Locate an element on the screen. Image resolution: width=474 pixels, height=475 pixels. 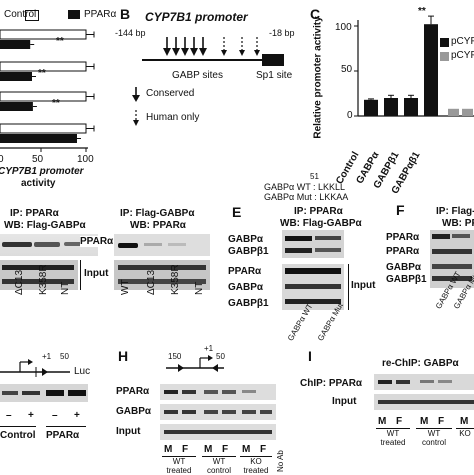
row-label: Input is located at coordinates (344, 401).